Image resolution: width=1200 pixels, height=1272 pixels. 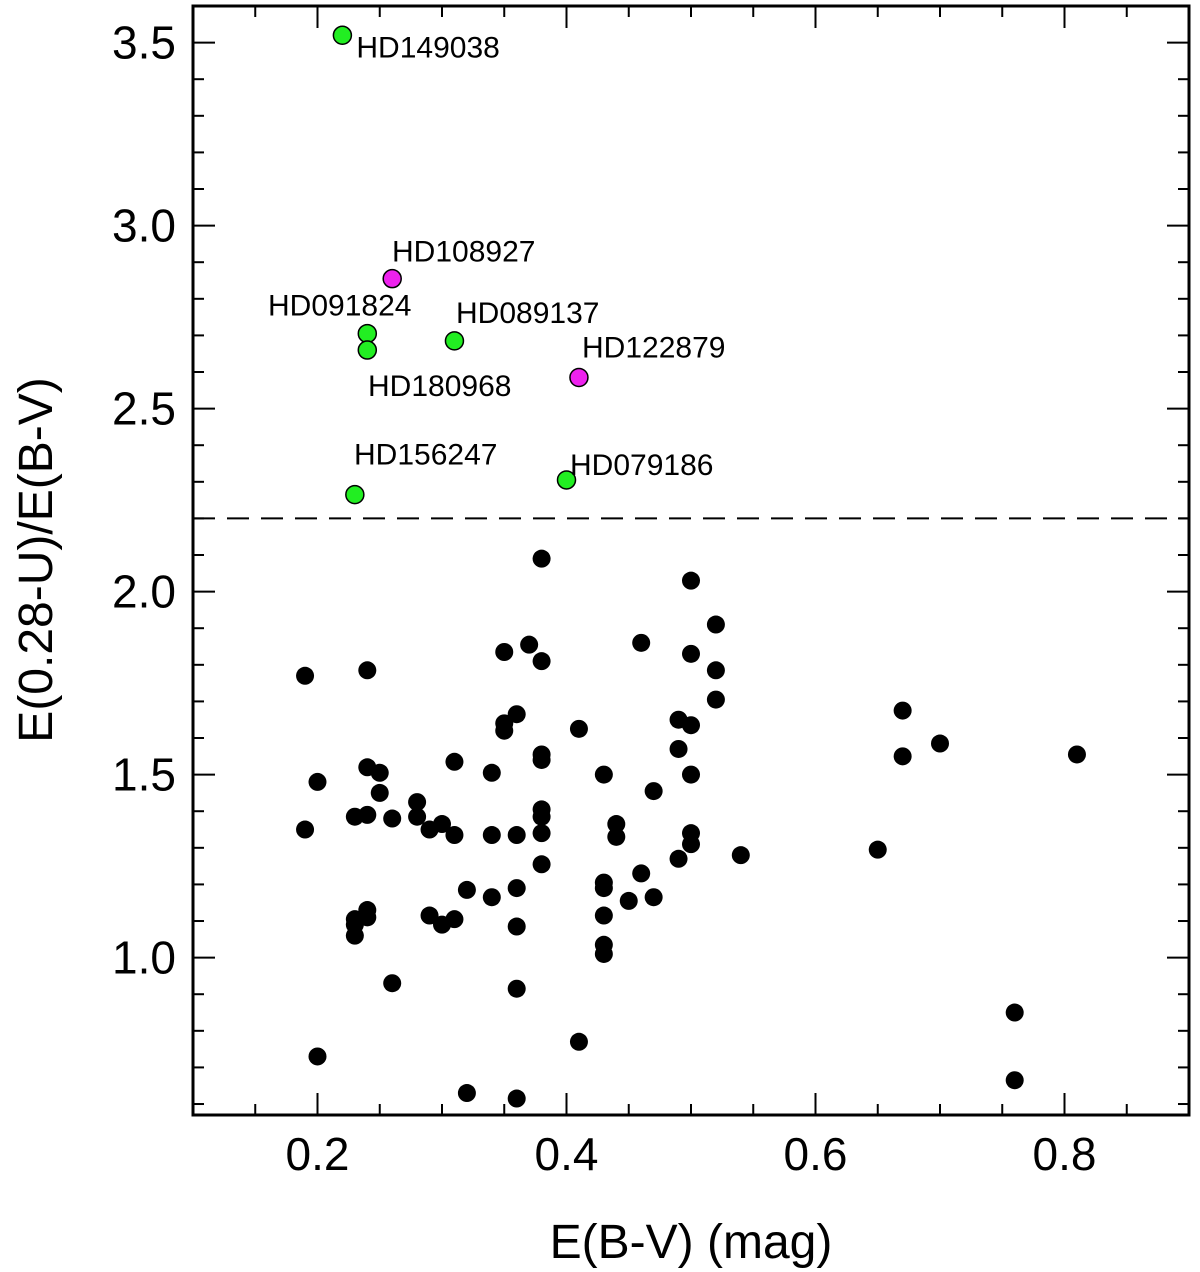 I want to click on point-label: HD079186, so click(x=641, y=465).